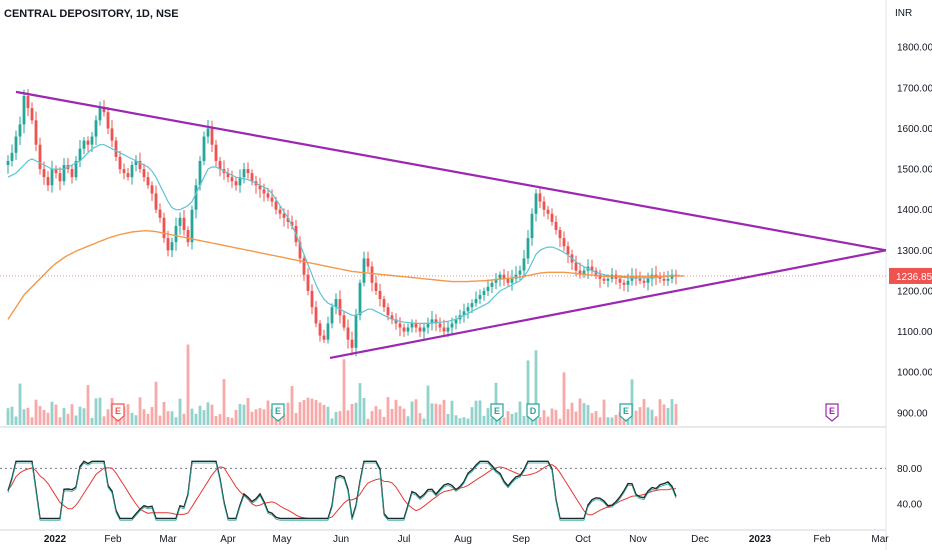 This screenshot has width=932, height=550. What do you see at coordinates (608, 304) in the screenshot?
I see `trendline-lower` at bounding box center [608, 304].